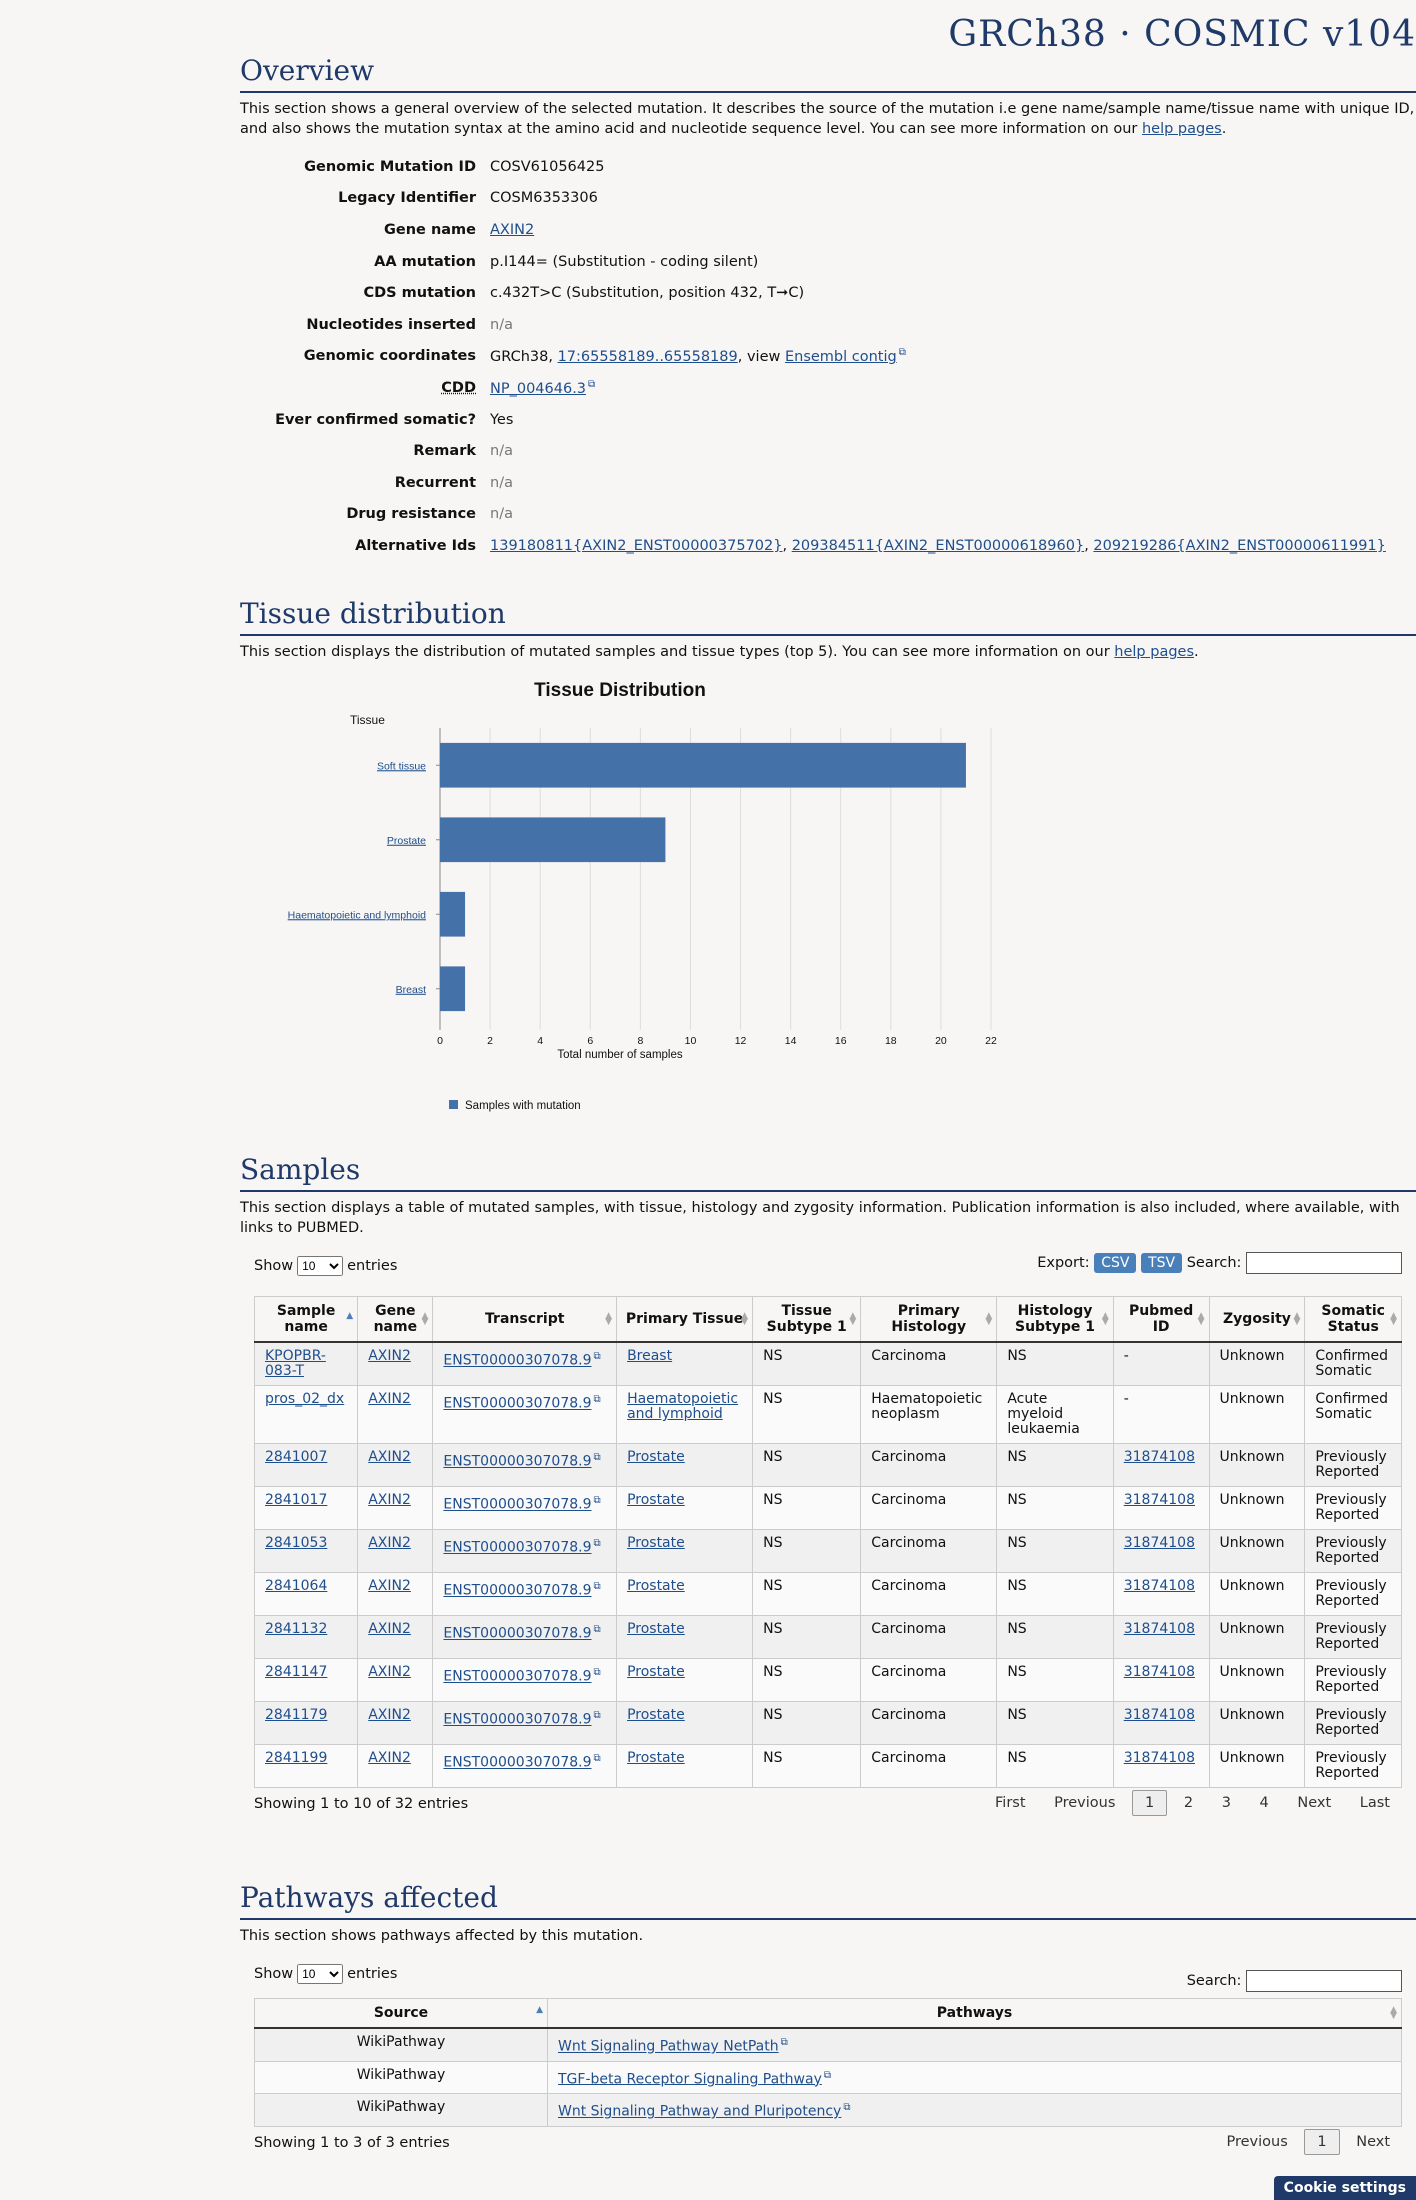 Image resolution: width=1416 pixels, height=2200 pixels. What do you see at coordinates (1226, 1803) in the screenshot?
I see `page-3-button: 3` at bounding box center [1226, 1803].